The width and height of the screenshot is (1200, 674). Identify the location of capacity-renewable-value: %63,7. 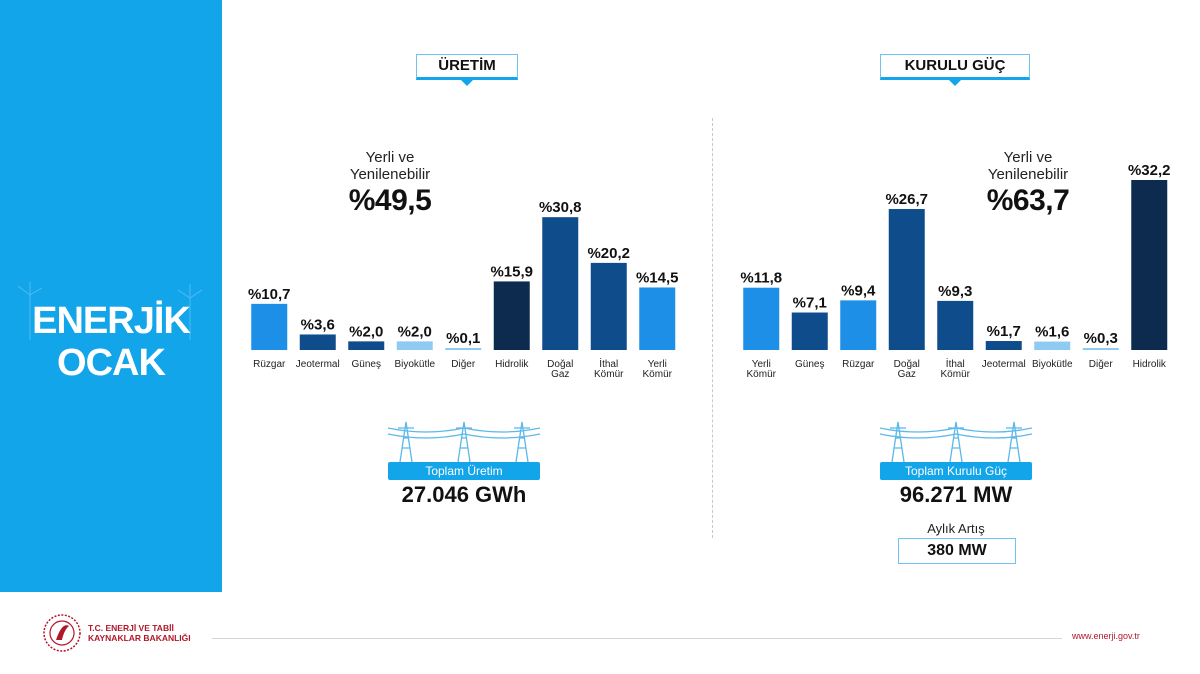
(1028, 200).